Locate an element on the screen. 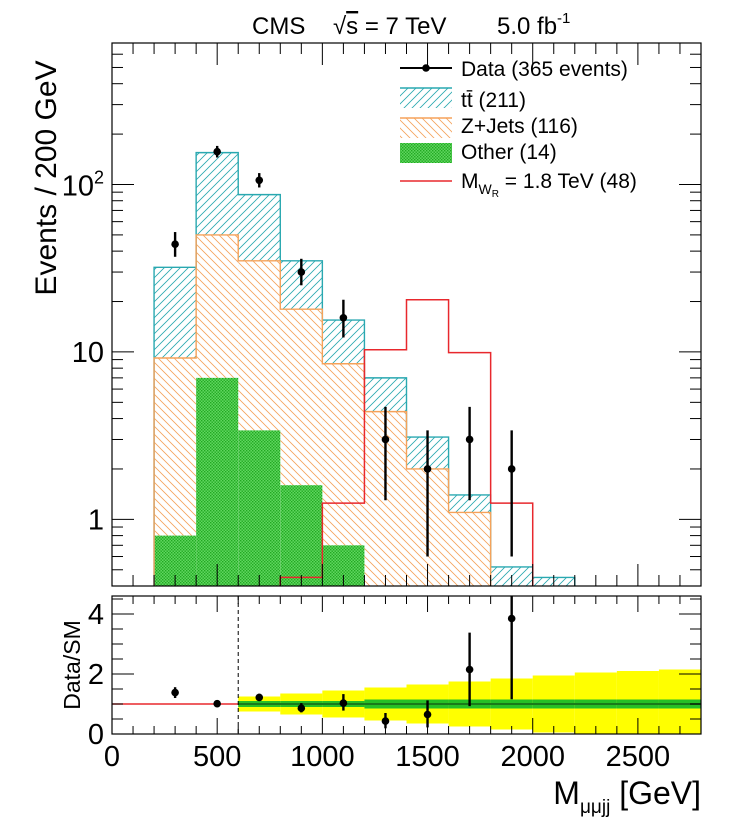 The height and width of the screenshot is (818, 747). legend-label-zjets: Z+Jets (116) is located at coordinates (519, 126).